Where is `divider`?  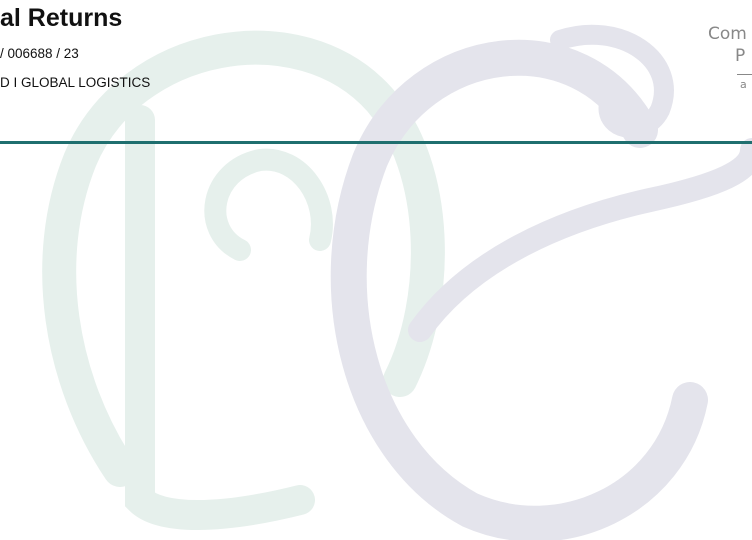
divider is located at coordinates (376, 142).